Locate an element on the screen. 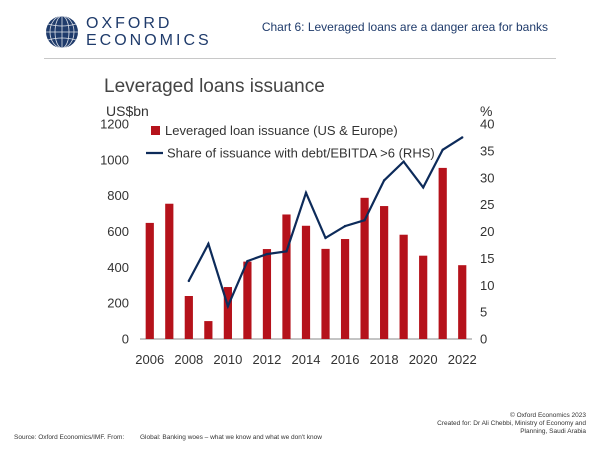 The width and height of the screenshot is (600, 450). oxford-economics-logo: OXFORD ECONOMICS is located at coordinates (128, 32).